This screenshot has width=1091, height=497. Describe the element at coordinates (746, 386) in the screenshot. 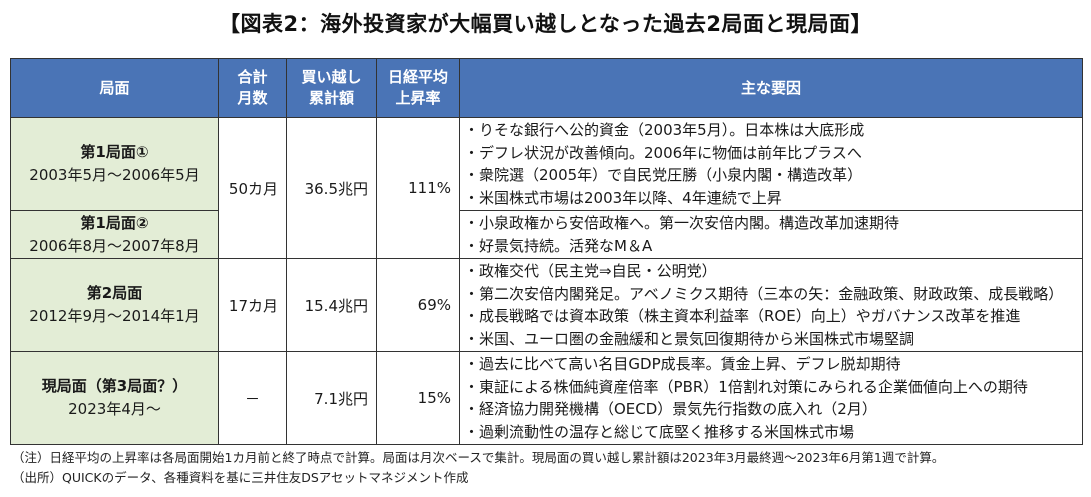

I see `factor-item: ・東証による株価純資産倍率（PBR）1倍割れ対策にみられる企業価値向上への期待` at that location.